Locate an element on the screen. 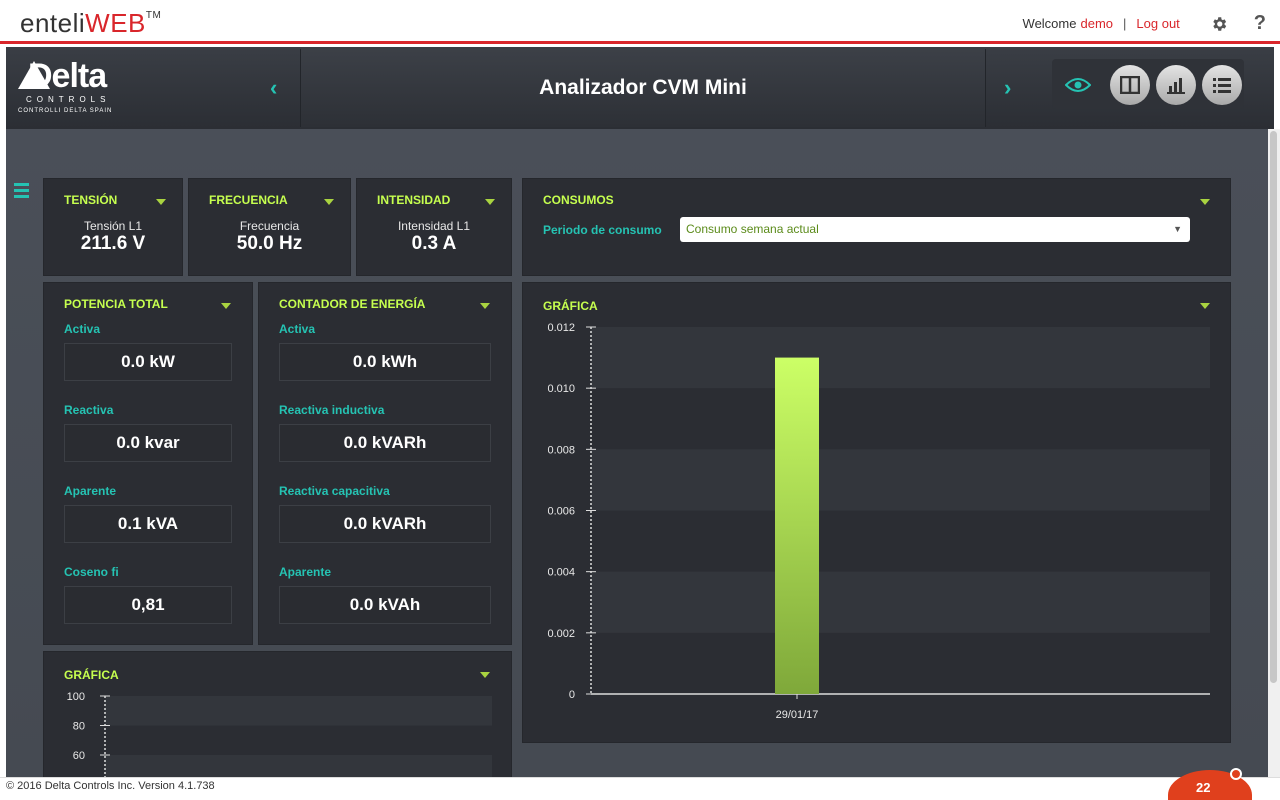 This screenshot has height=800, width=1280. consumos-title: CONSUMOS is located at coordinates (578, 200).